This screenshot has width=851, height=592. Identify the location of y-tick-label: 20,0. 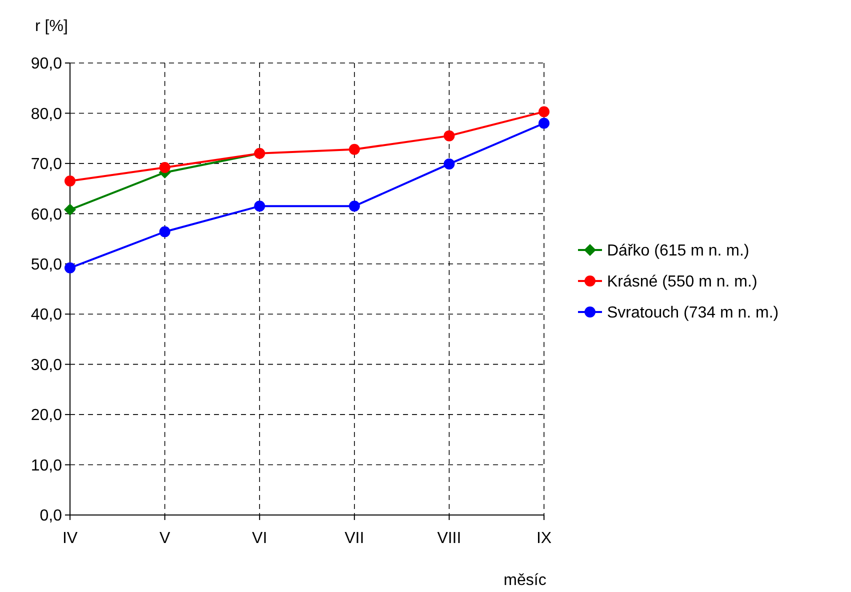
(46, 415).